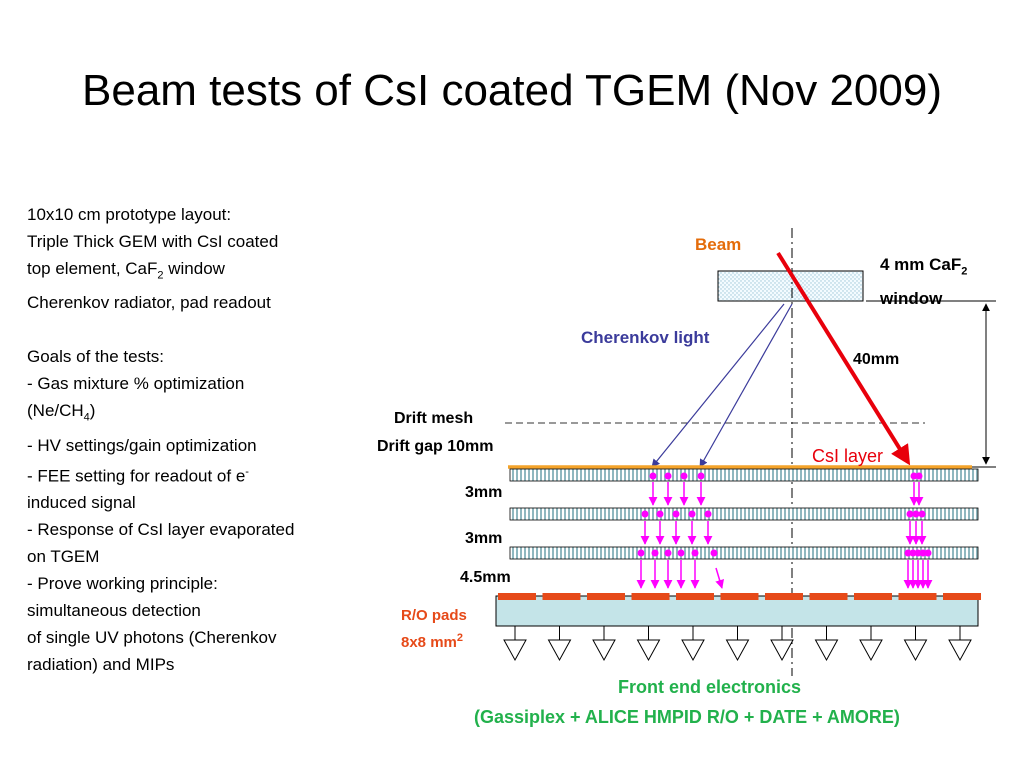  I want to click on goal-4-line-1: - Response of CsI layer evaporated, so click(161, 530).